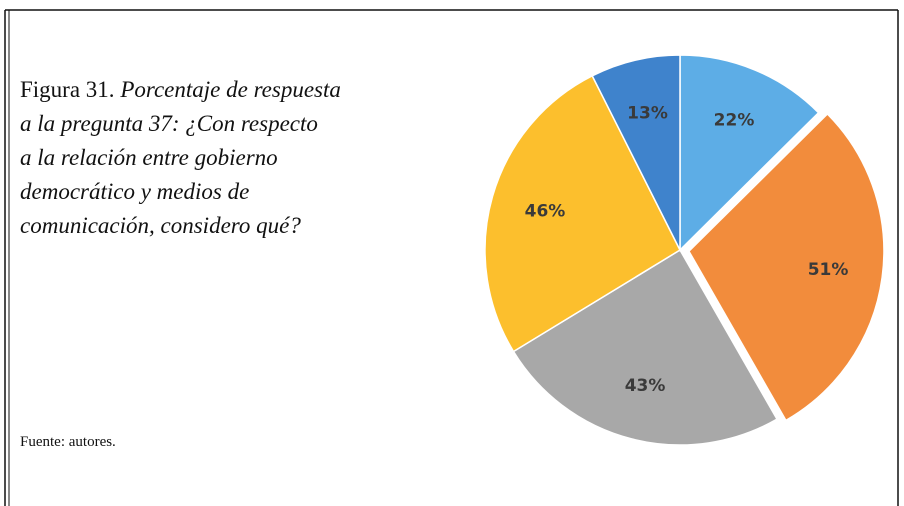  I want to click on data-label: 13%, so click(647, 113).